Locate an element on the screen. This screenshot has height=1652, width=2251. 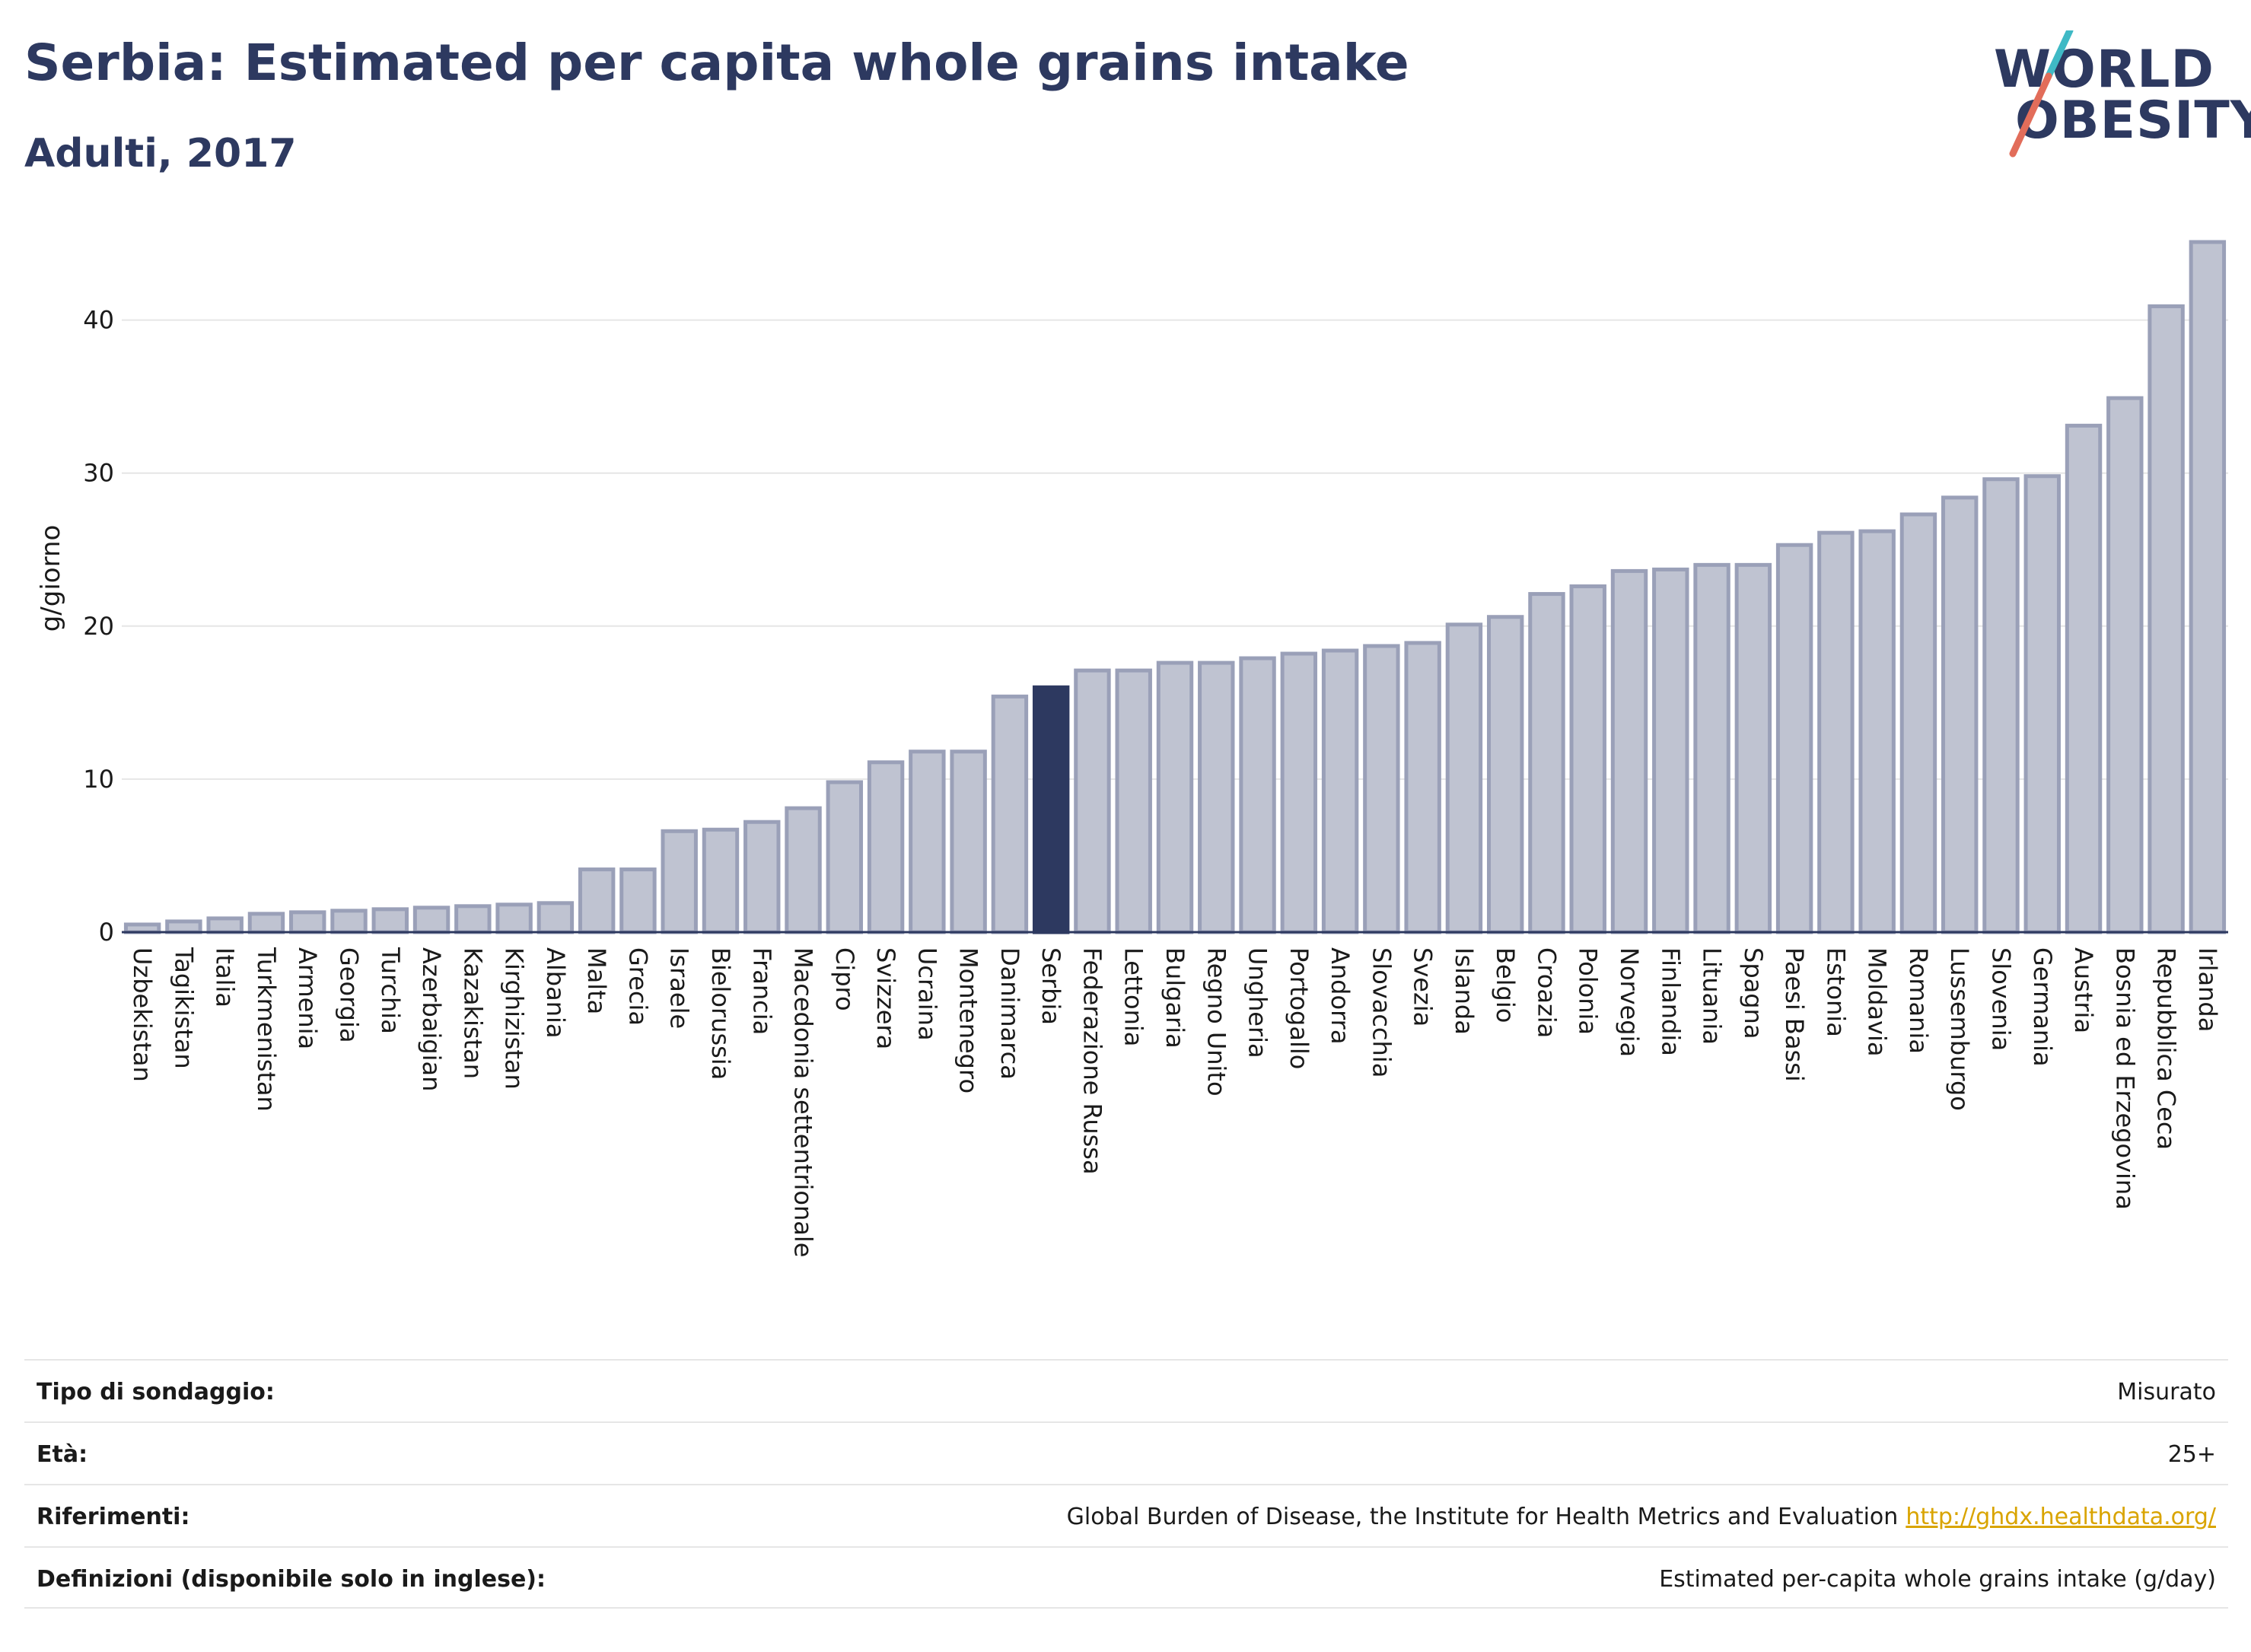
x-tick-label: Paesi Bassi is located at coordinates (1794, 1014).